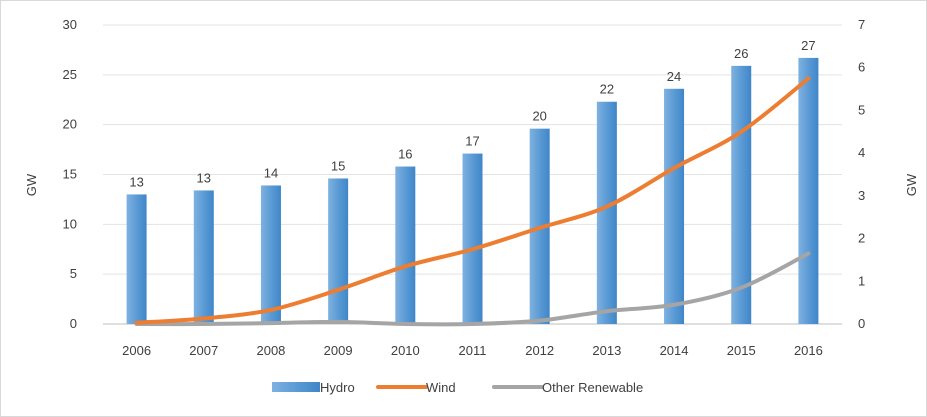 The image size is (927, 417). Describe the element at coordinates (808, 45) in the screenshot. I see `hydro-data-label: 27` at that location.